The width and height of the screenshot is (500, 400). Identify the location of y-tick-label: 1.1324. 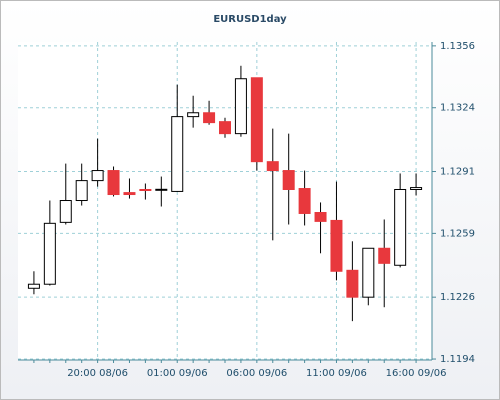
(457, 108).